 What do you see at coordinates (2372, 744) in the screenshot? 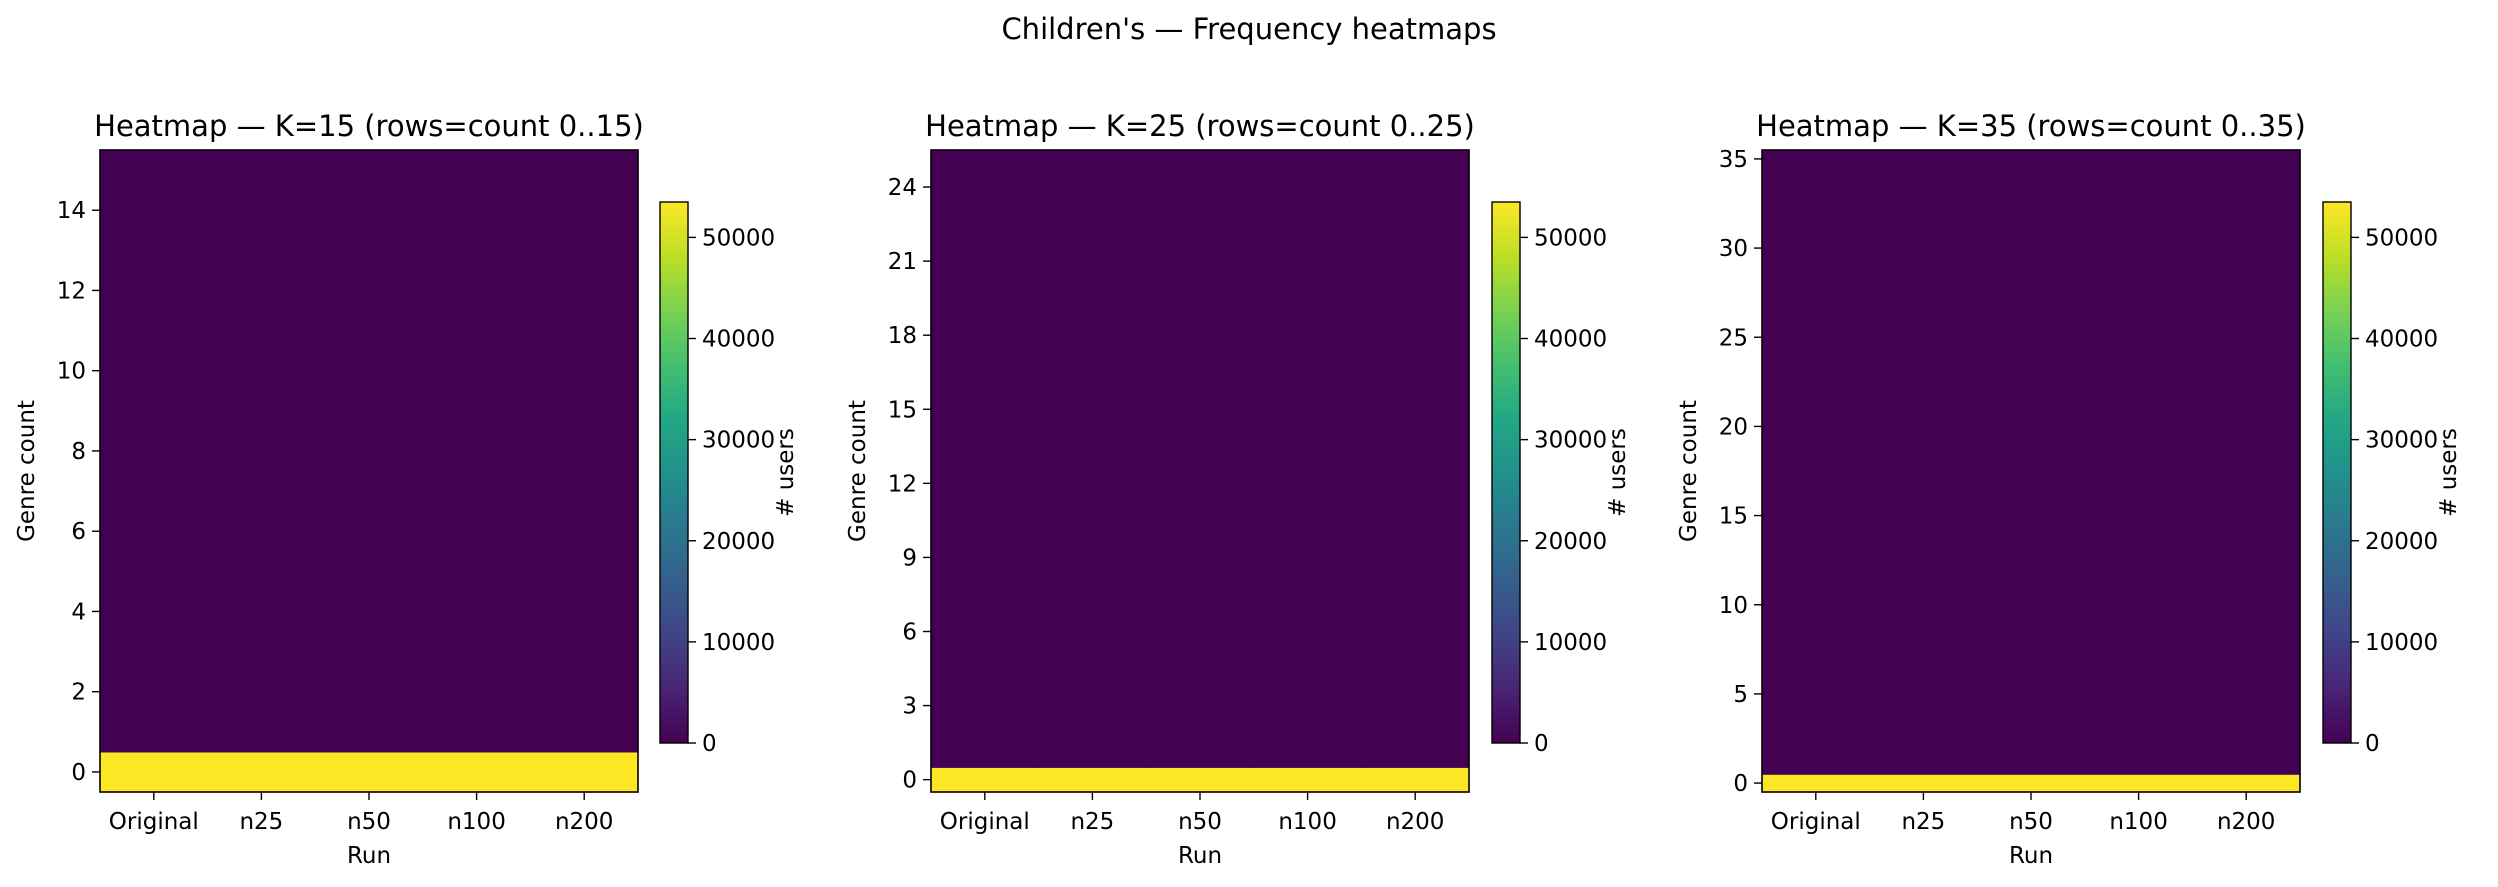
I see `colorbar-tick-label: 0` at bounding box center [2372, 744].